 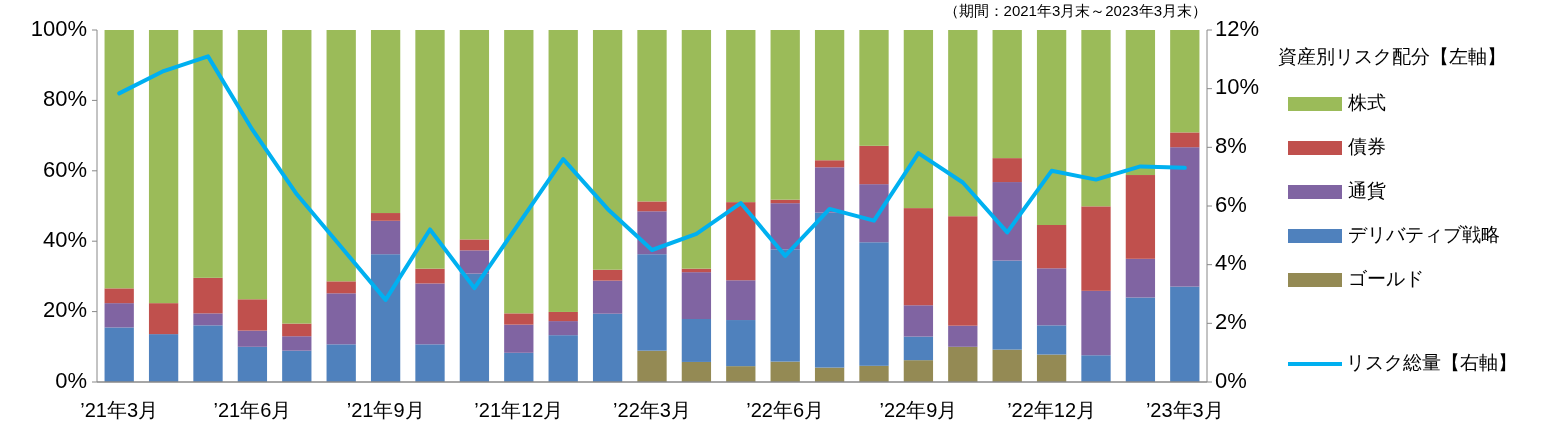 What do you see at coordinates (1392, 57) in the screenshot?
I see `legend-title: 資産別リスク配分【左軸】` at bounding box center [1392, 57].